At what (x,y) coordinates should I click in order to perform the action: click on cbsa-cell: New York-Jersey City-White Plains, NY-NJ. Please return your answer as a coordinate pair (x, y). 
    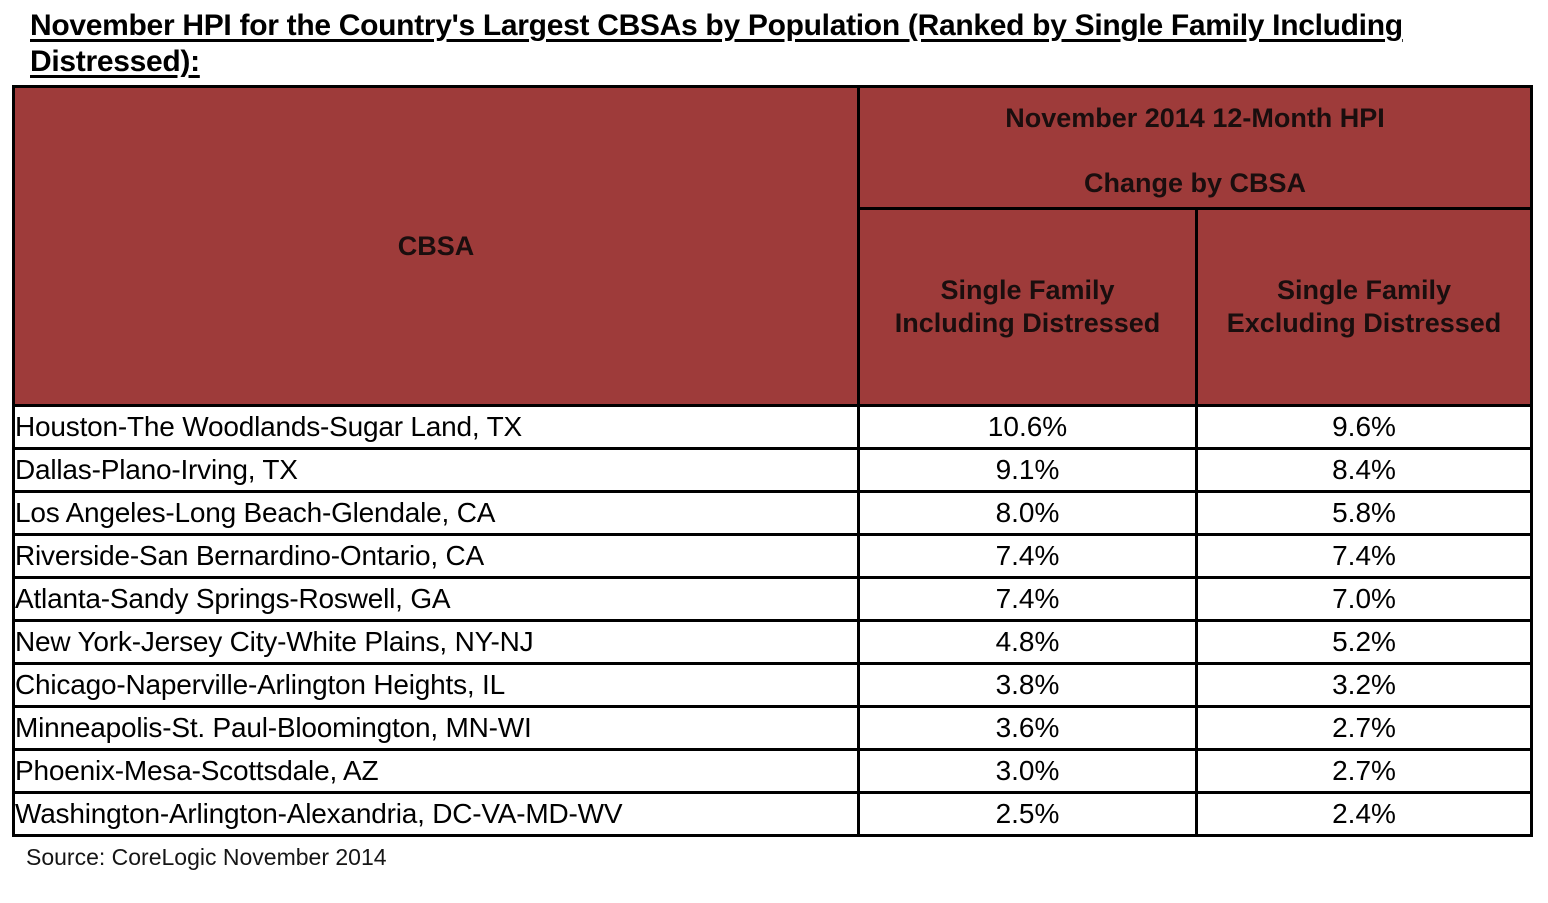
    Looking at the image, I should click on (436, 642).